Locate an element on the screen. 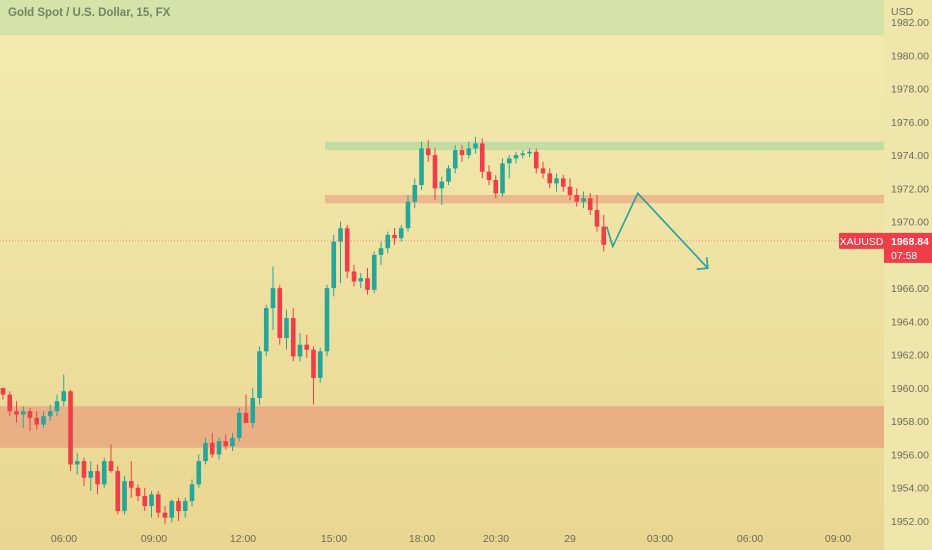 The width and height of the screenshot is (932, 550). price-badge is located at coordinates (908, 247).